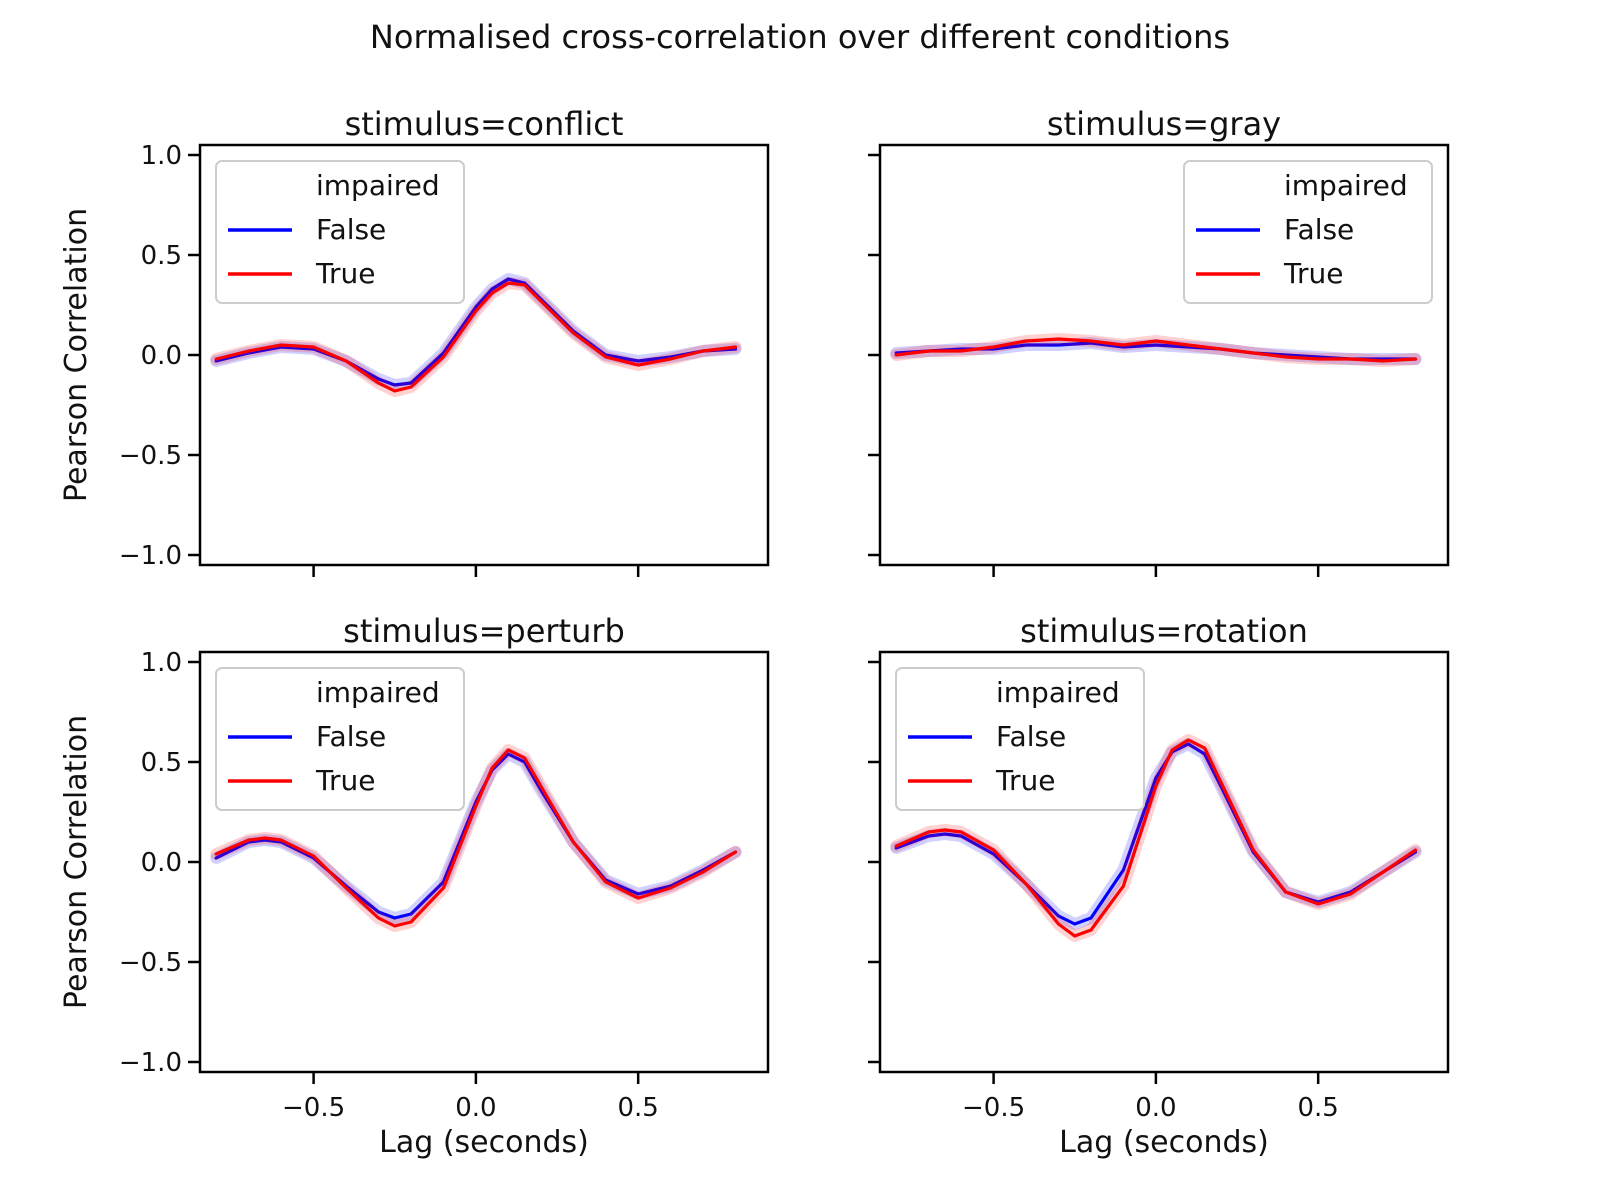 The height and width of the screenshot is (1200, 1600). Describe the element at coordinates (484, 124) in the screenshot. I see `panel-title: stimulus=conflict` at that location.